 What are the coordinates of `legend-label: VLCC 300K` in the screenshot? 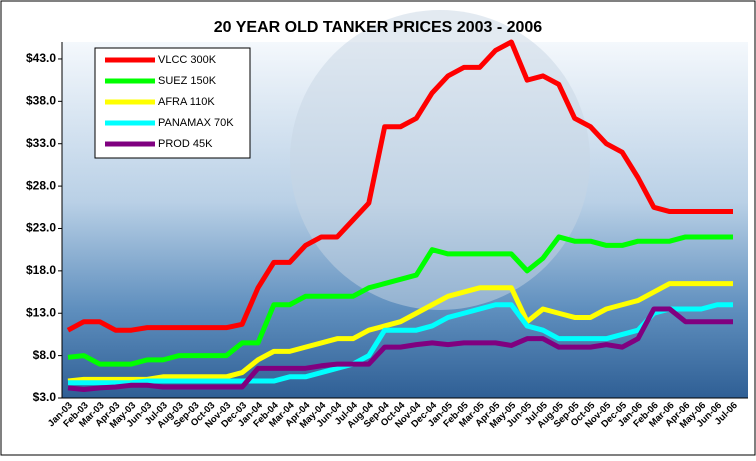 It's located at (187, 60).